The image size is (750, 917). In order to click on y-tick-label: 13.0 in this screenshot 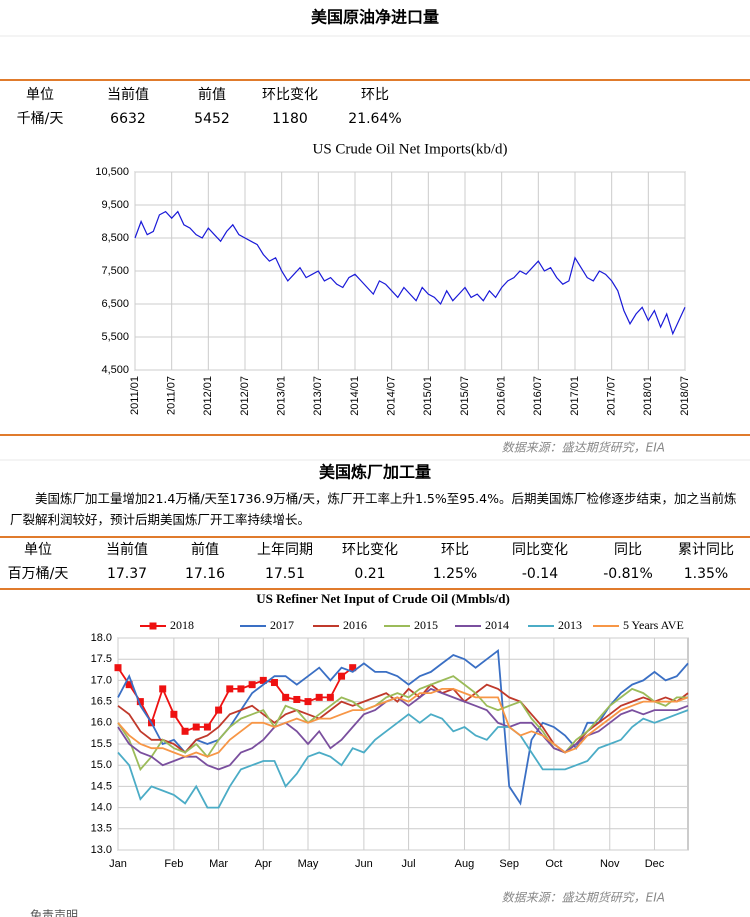, I will do `click(101, 850)`.